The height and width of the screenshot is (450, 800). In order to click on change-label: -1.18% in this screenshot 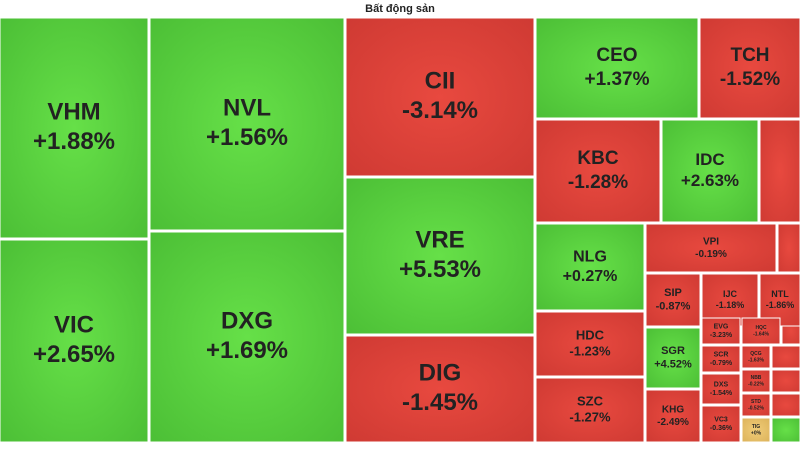, I will do `click(730, 305)`.